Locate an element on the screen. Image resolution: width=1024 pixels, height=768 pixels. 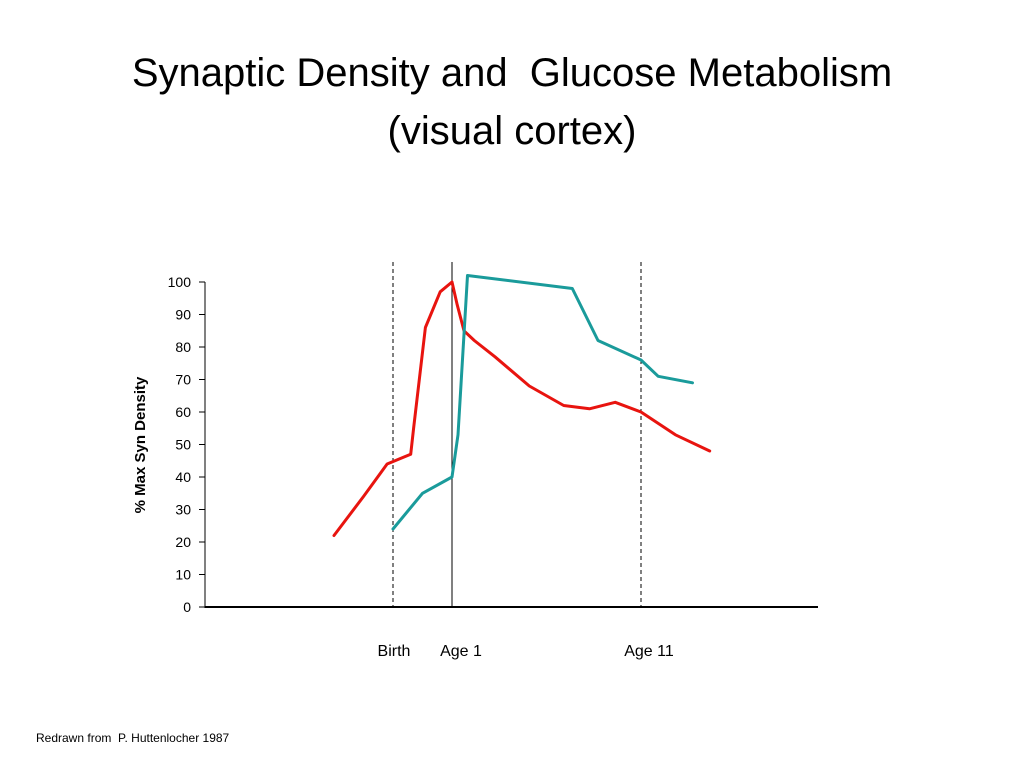
y-tick-label: 60 is located at coordinates (183, 412).